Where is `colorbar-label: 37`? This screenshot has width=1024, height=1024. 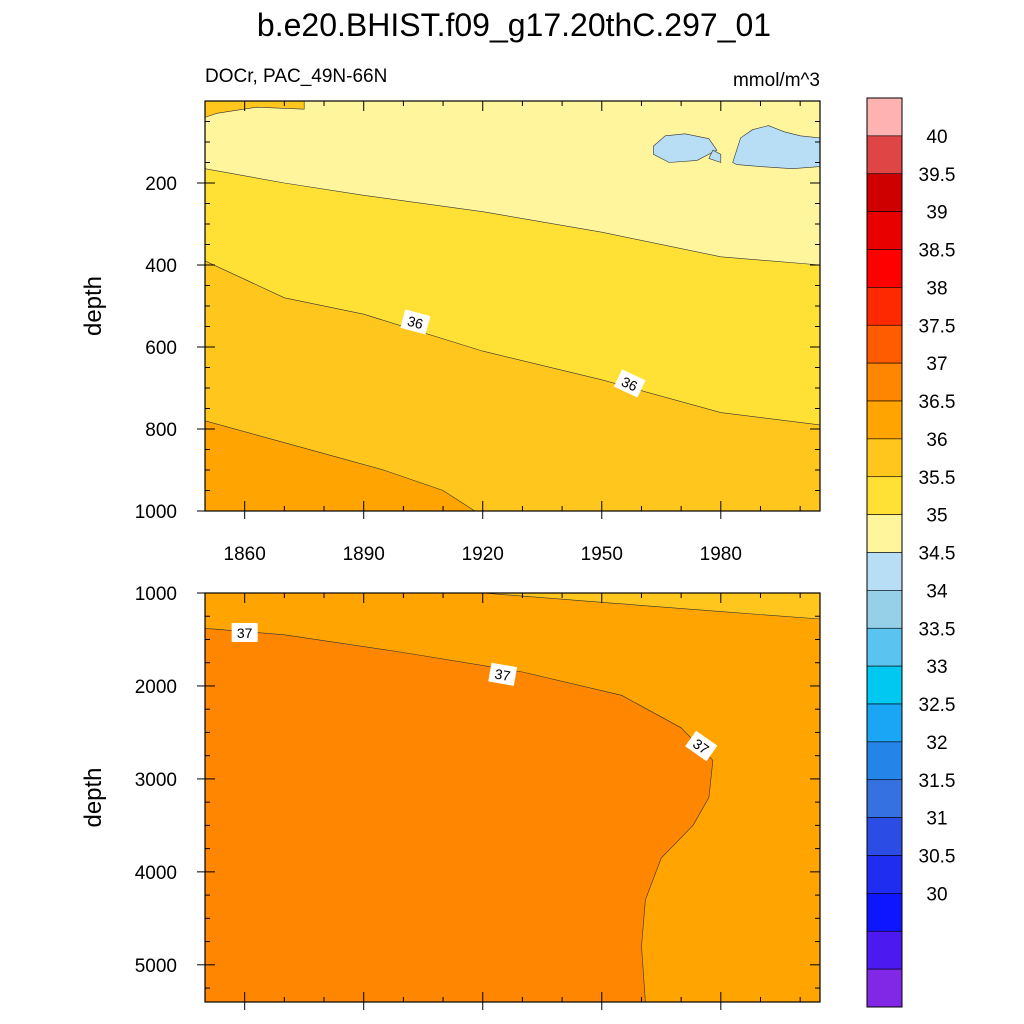
colorbar-label: 37 is located at coordinates (936, 364).